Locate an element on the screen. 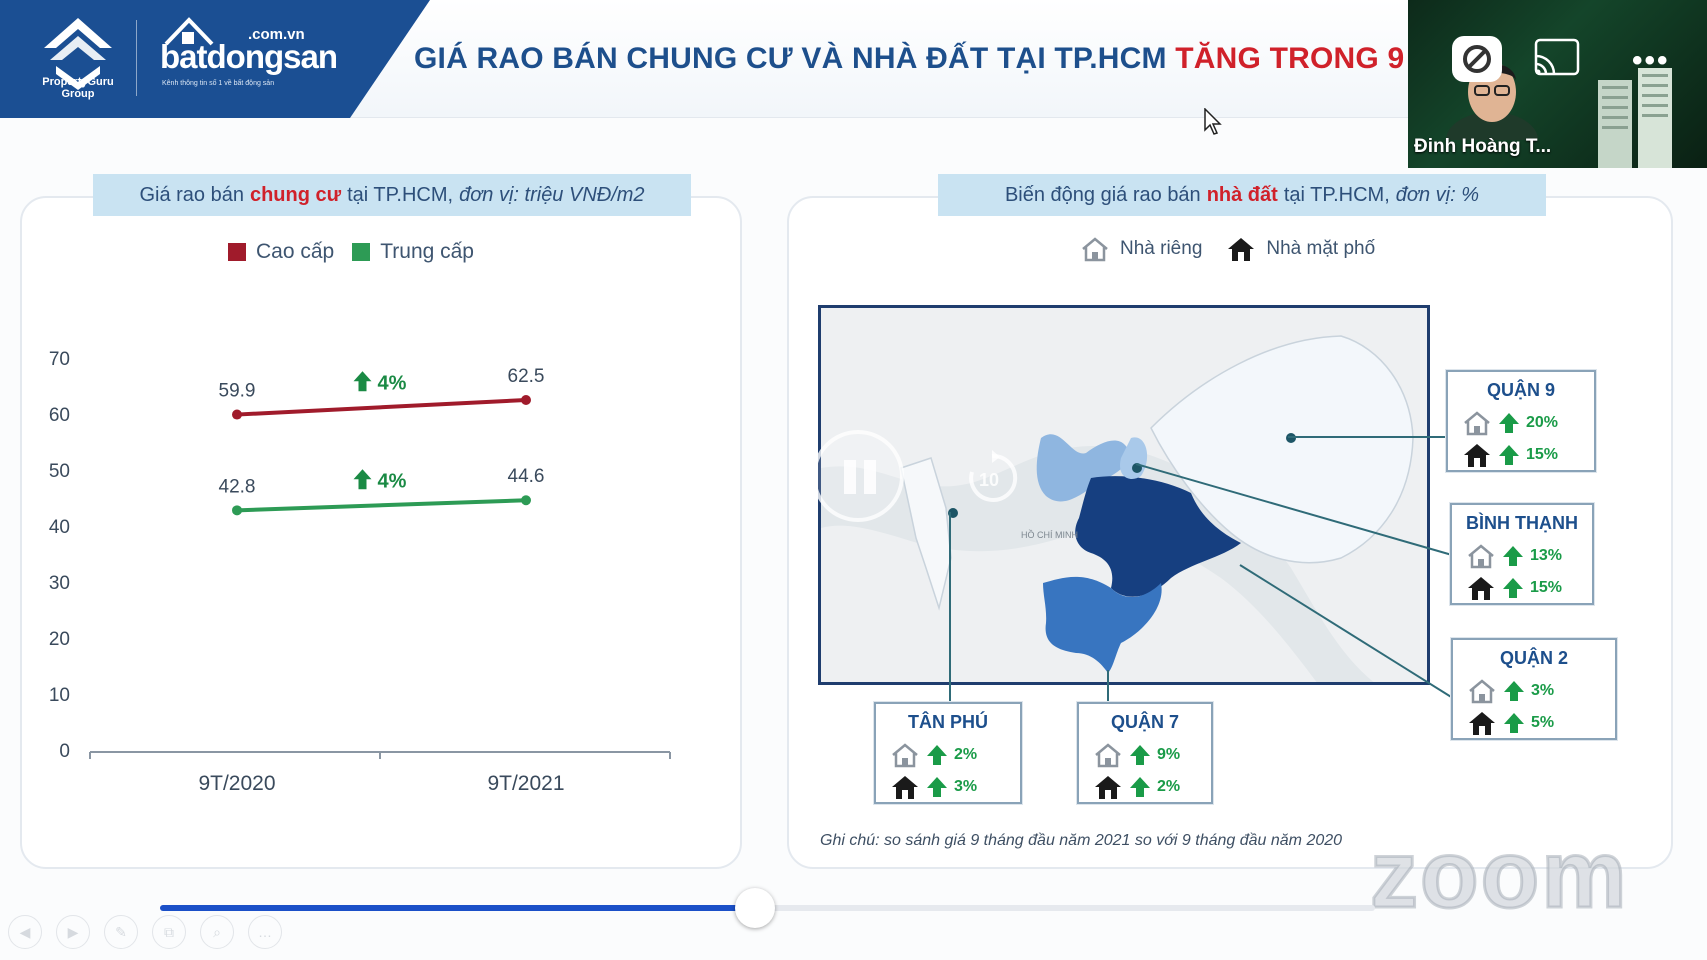 The height and width of the screenshot is (960, 1707). legend-item-trung-cap: Trung cấp is located at coordinates (413, 252).